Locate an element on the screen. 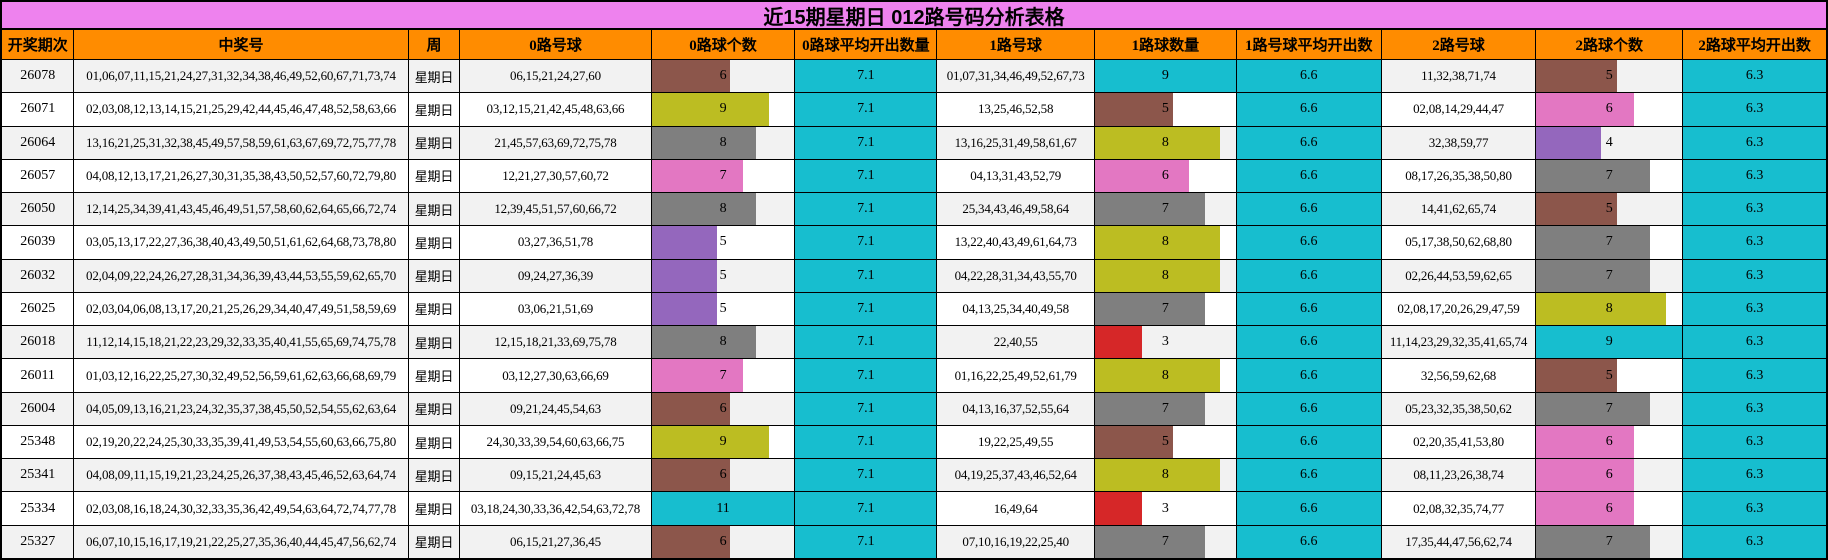 Image resolution: width=1828 pixels, height=560 pixels. road1-balls-cell: 13,16,25,31,49,58,61,67 is located at coordinates (1016, 142).